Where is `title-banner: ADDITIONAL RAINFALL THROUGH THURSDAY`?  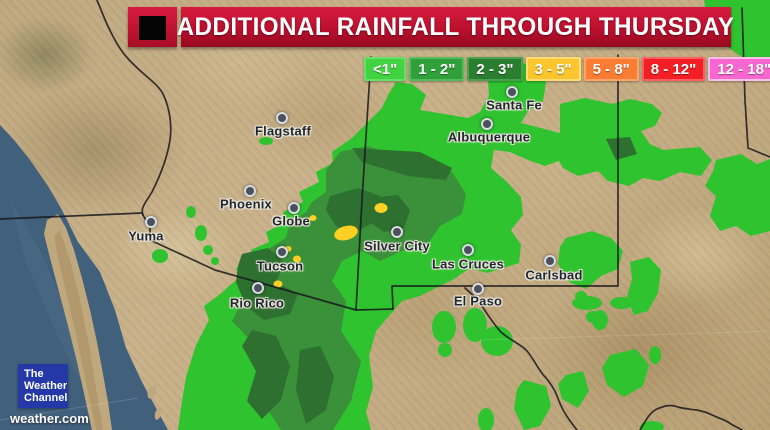
title-banner: ADDITIONAL RAINFALL THROUGH THURSDAY is located at coordinates (456, 27).